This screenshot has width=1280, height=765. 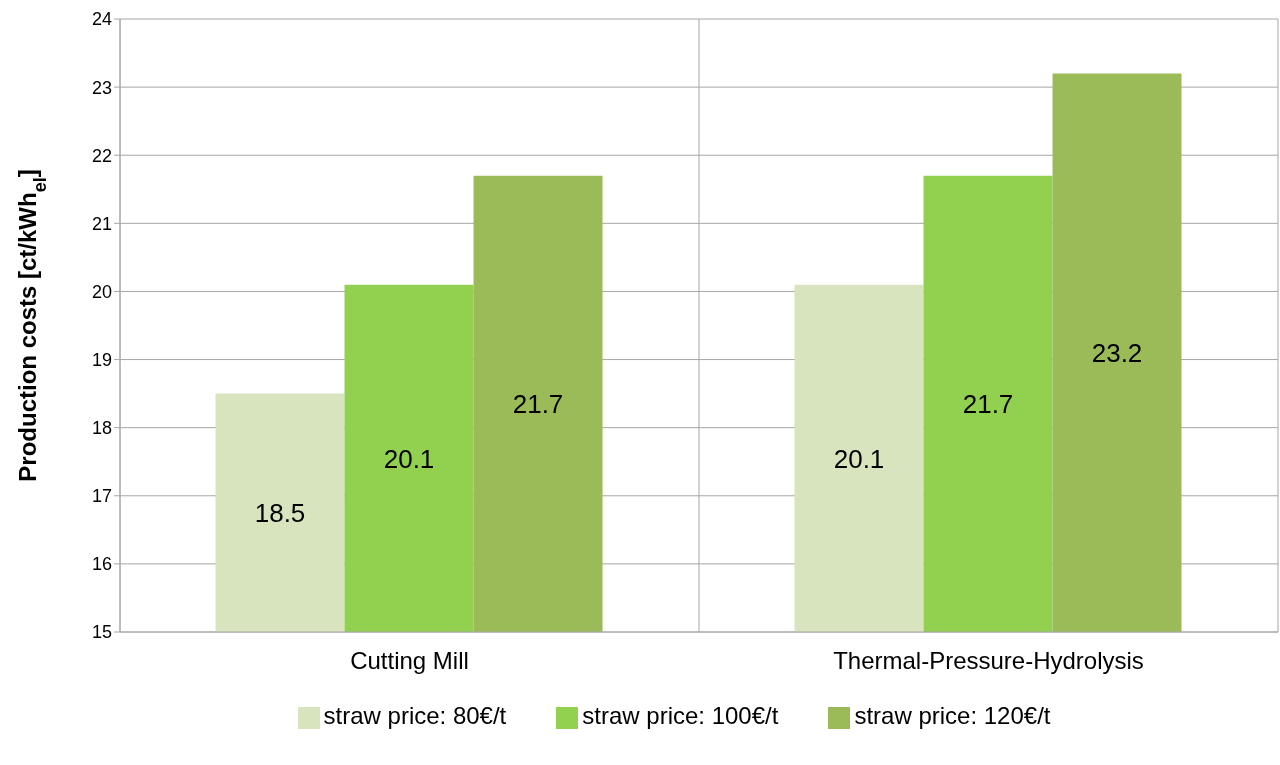 What do you see at coordinates (101, 291) in the screenshot?
I see `y-tick-label: 20` at bounding box center [101, 291].